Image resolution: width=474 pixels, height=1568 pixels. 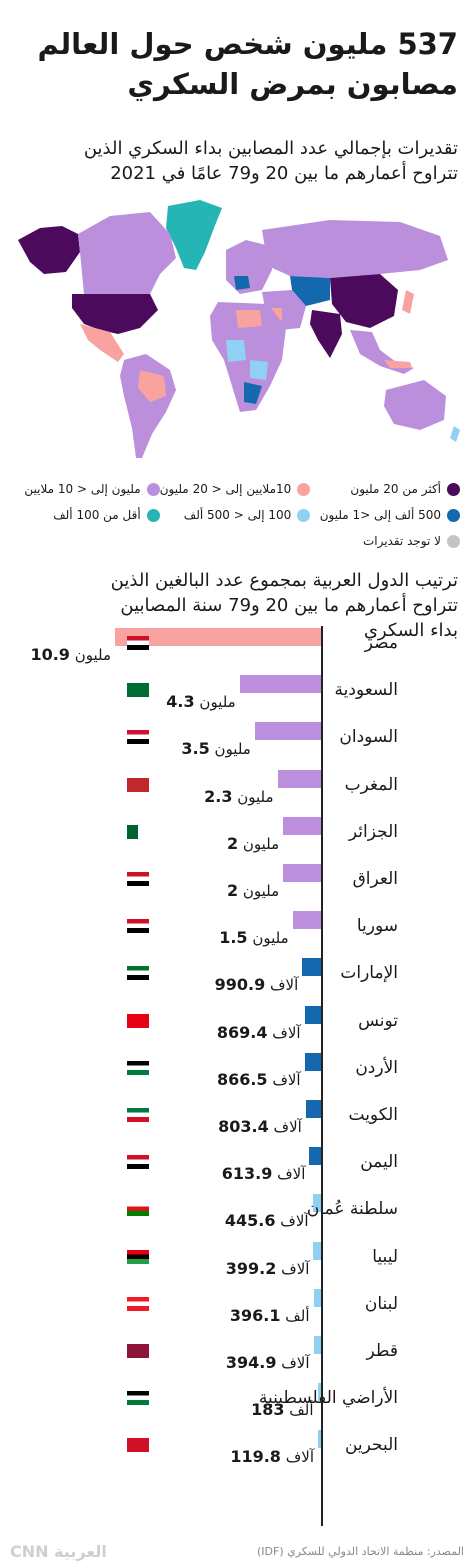 I want to click on country-label: لبنان, so click(x=381, y=1303).